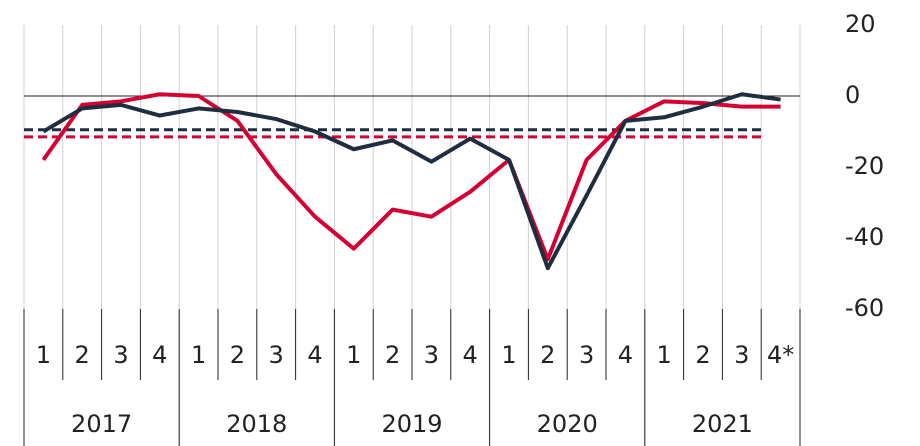 The width and height of the screenshot is (920, 446). I want to click on year-label: 2021, so click(722, 424).